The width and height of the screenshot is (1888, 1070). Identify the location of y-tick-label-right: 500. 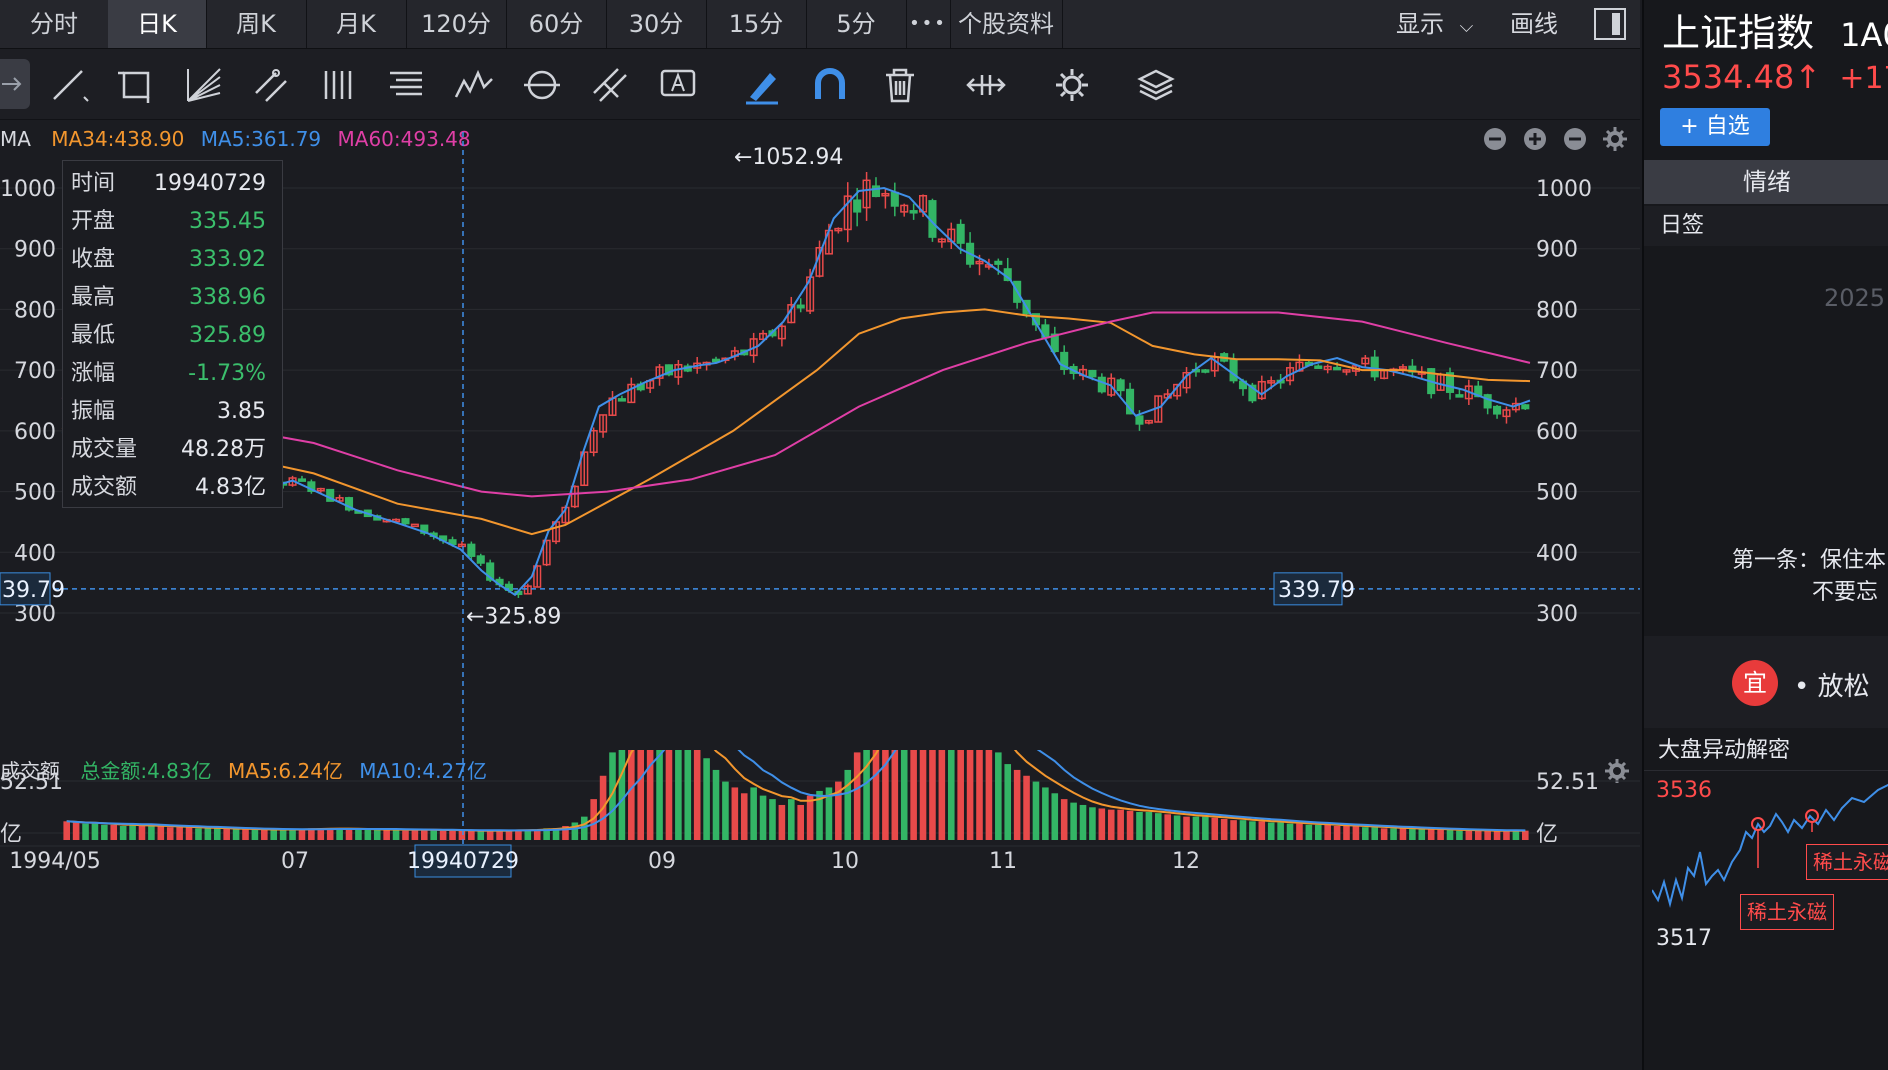
(1557, 493).